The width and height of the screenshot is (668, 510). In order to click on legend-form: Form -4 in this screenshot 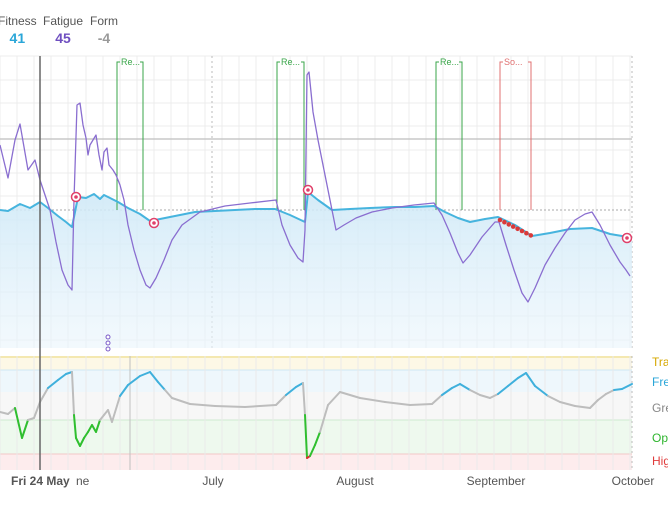, I will do `click(104, 30)`.